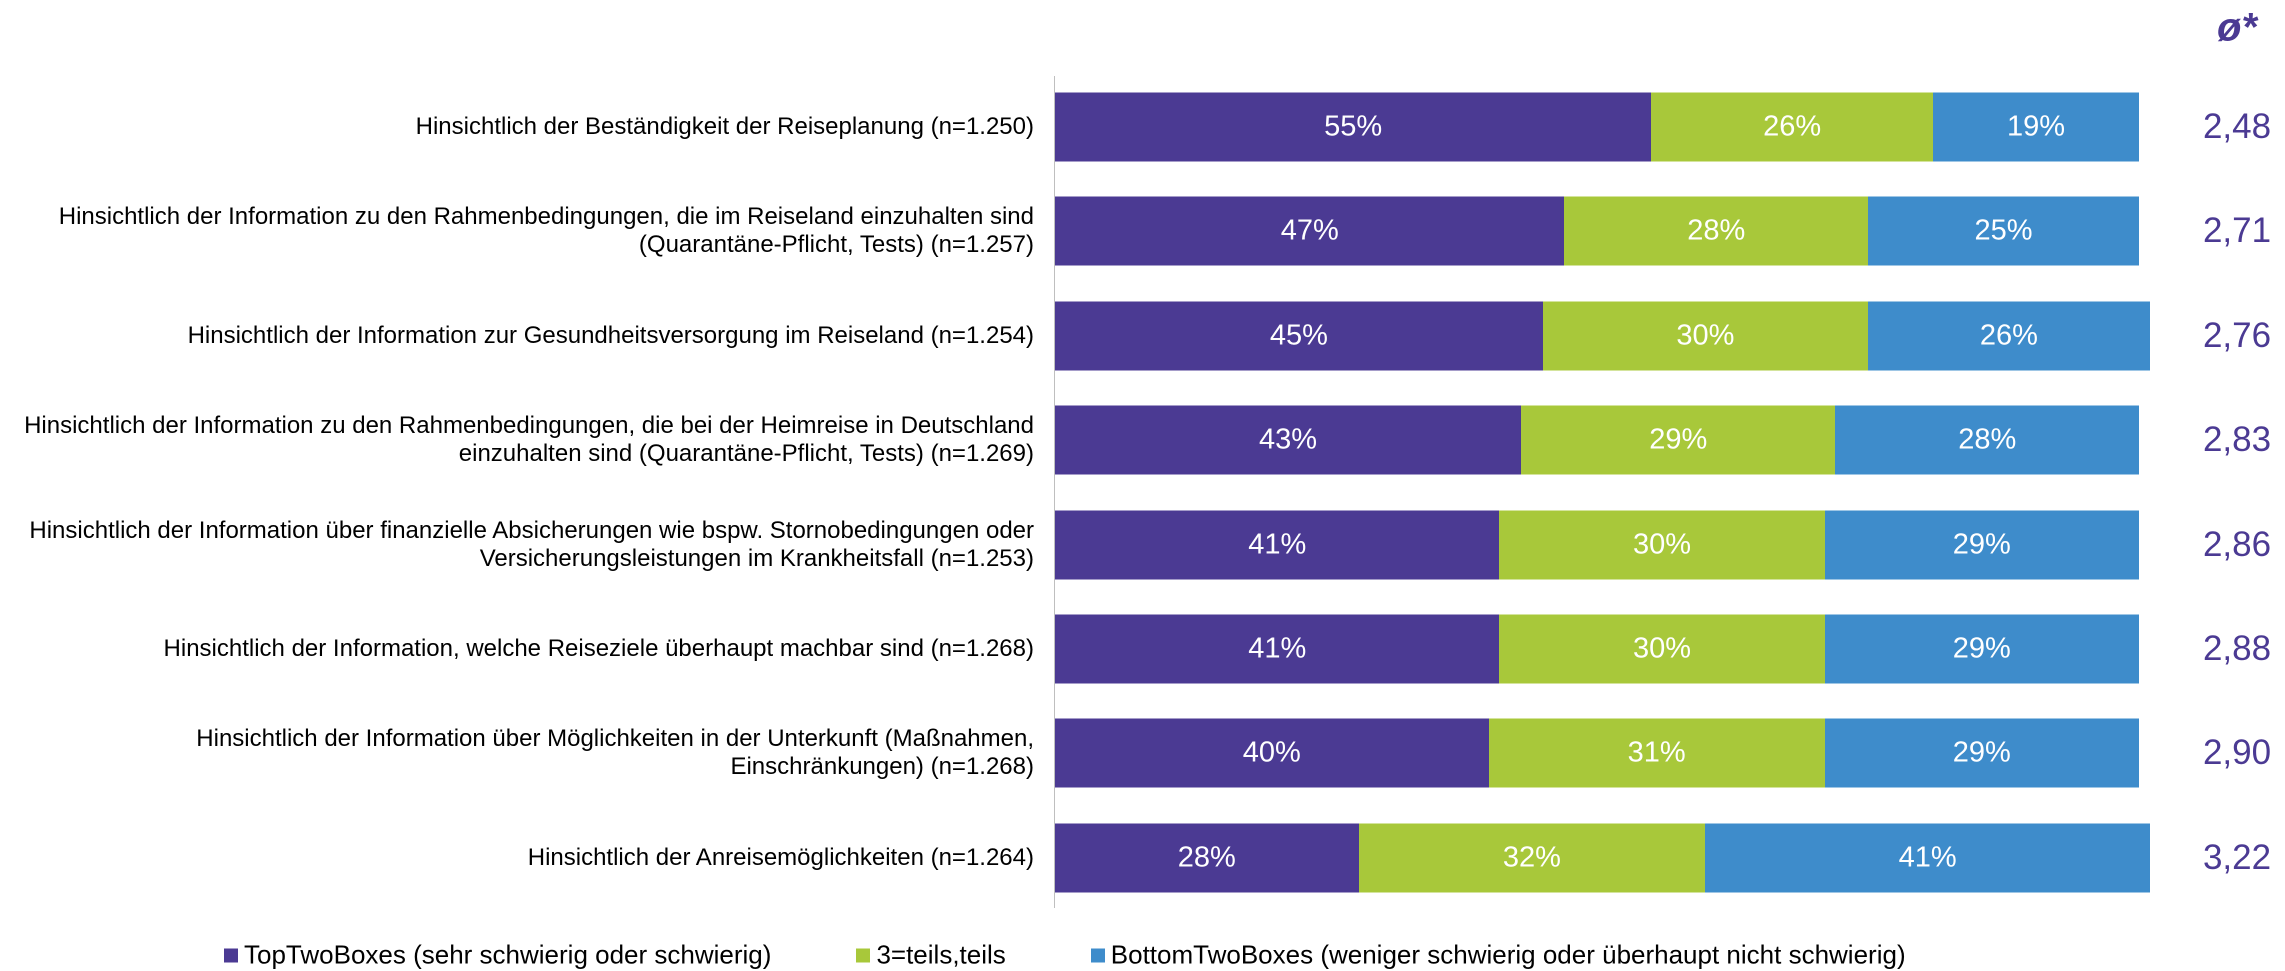 The image size is (2285, 971). What do you see at coordinates (2237, 231) in the screenshot?
I see `mean-value: 2,71` at bounding box center [2237, 231].